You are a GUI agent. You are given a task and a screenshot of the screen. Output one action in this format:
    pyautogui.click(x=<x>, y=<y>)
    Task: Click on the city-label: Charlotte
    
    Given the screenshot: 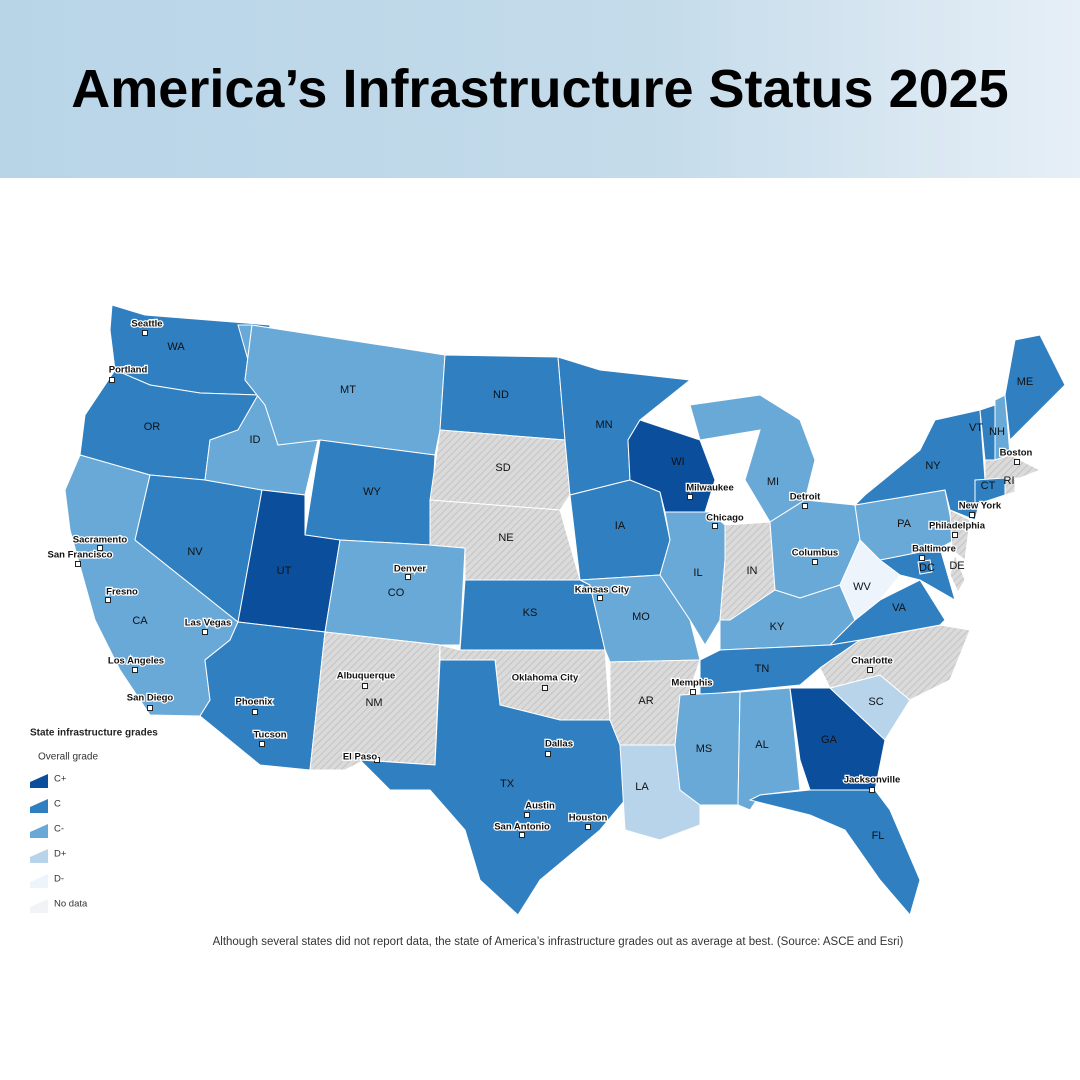 What is the action you would take?
    pyautogui.click(x=872, y=661)
    